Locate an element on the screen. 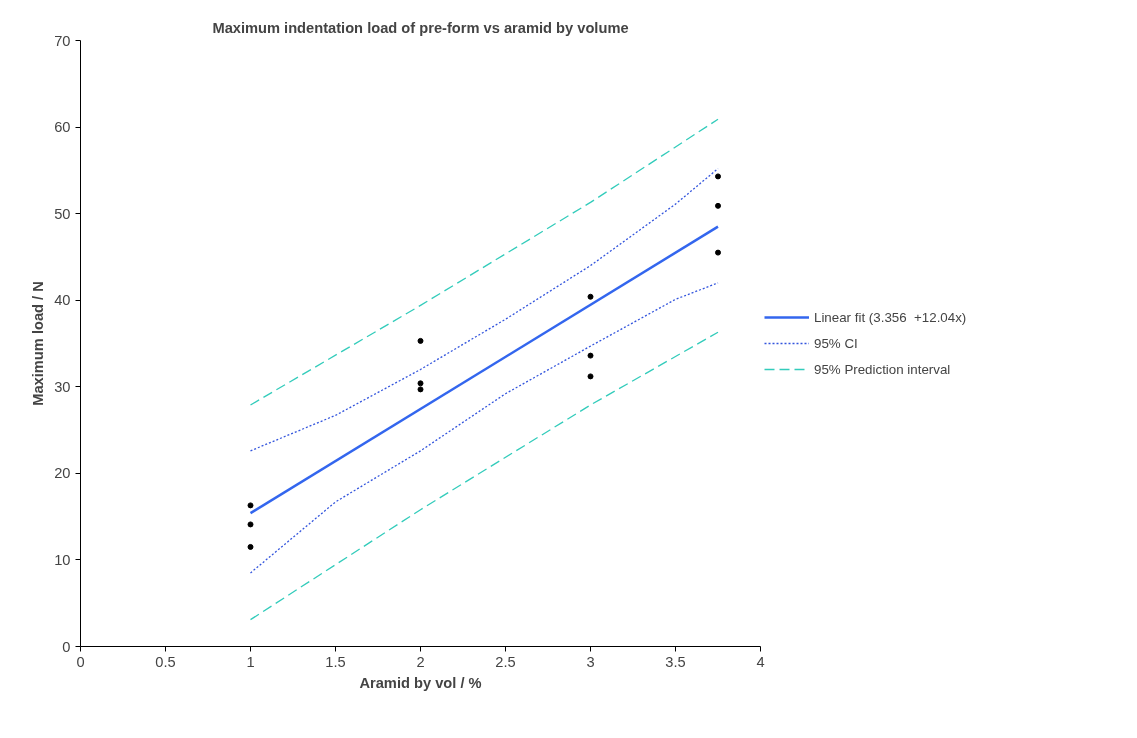 Image resolution: width=1137 pixels, height=738 pixels. y-tick-label: 10 is located at coordinates (62, 559).